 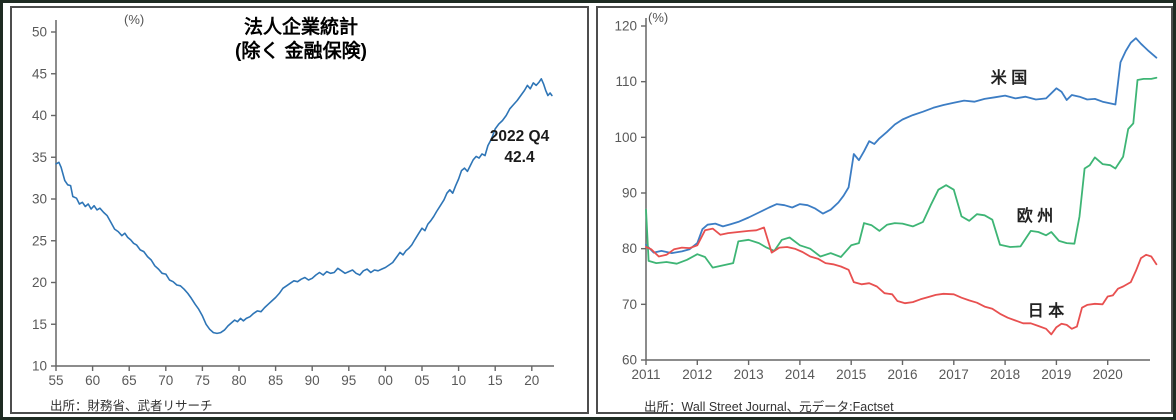 What do you see at coordinates (519, 136) in the screenshot?
I see `annotation-period: 2022 Q4` at bounding box center [519, 136].